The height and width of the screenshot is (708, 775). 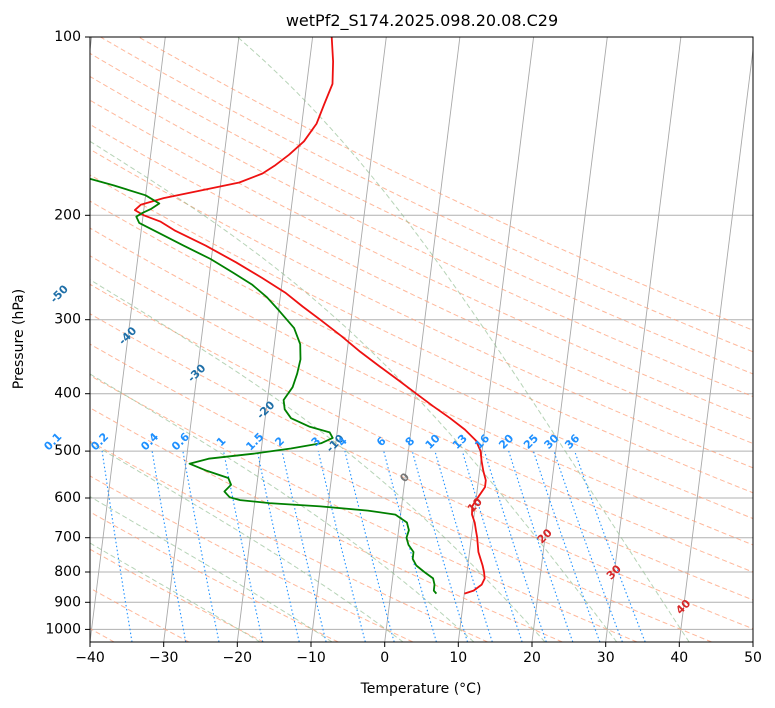 What do you see at coordinates (404, 477) in the screenshot?
I see `isotherm-label: 0` at bounding box center [404, 477].